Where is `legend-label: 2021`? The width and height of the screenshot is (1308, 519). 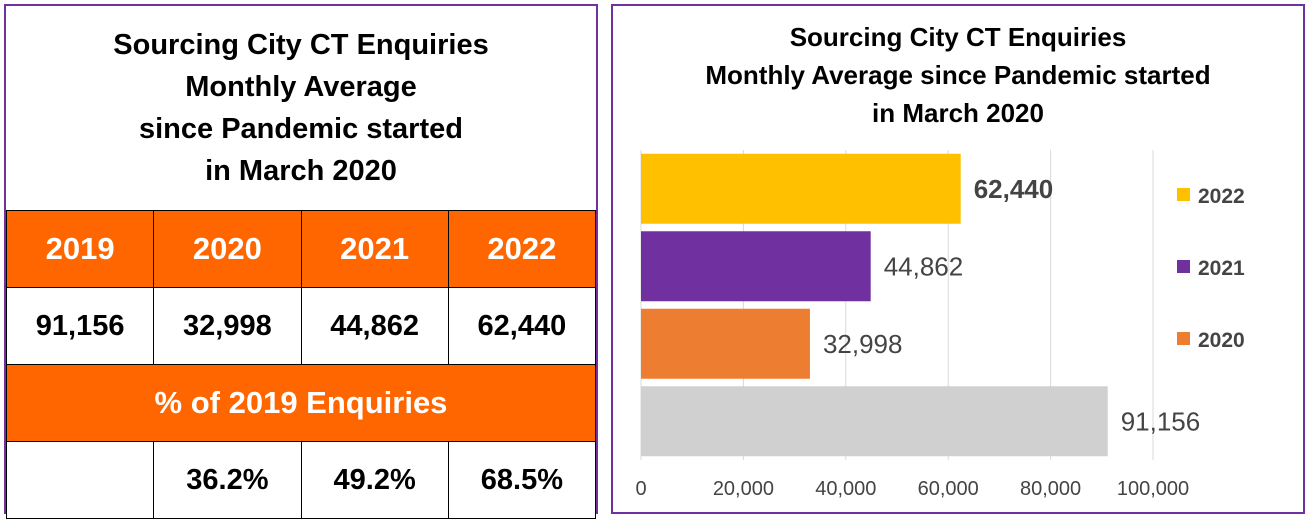 legend-label: 2021 is located at coordinates (1221, 268).